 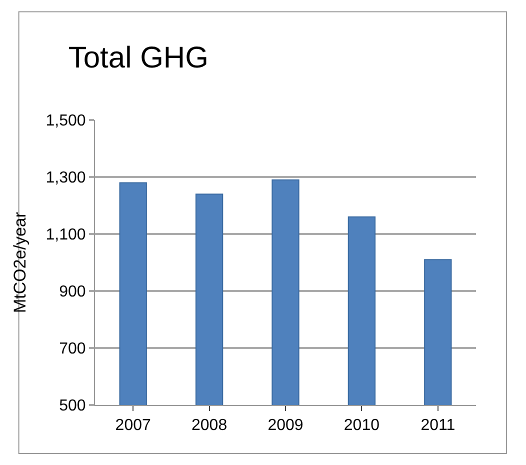 What do you see at coordinates (72, 292) in the screenshot?
I see `y-tick-label: 900` at bounding box center [72, 292].